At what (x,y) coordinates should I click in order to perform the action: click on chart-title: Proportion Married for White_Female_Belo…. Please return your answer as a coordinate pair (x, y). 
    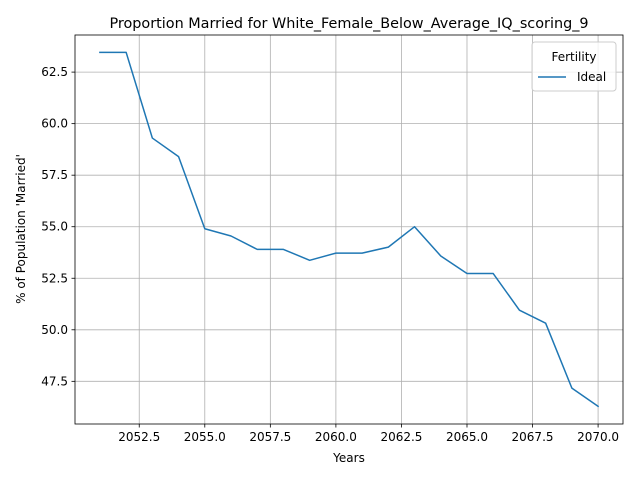
    Looking at the image, I should click on (348, 24).